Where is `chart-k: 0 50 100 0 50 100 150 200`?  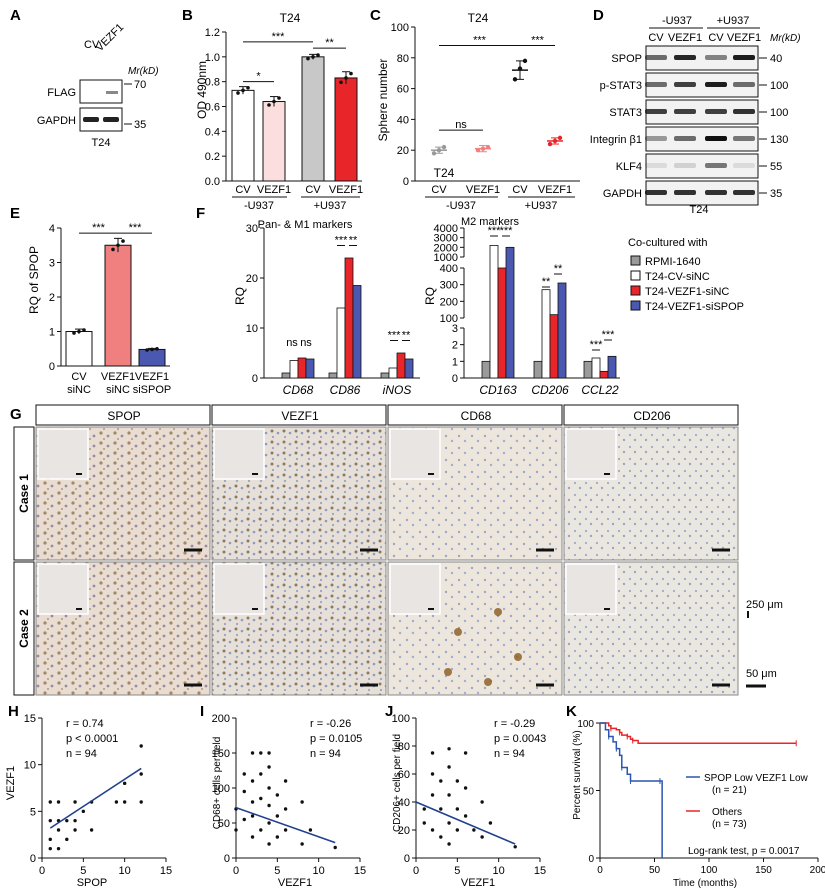
chart-k: 0 50 100 0 50 100 150 200 is located at coordinates (701, 797).